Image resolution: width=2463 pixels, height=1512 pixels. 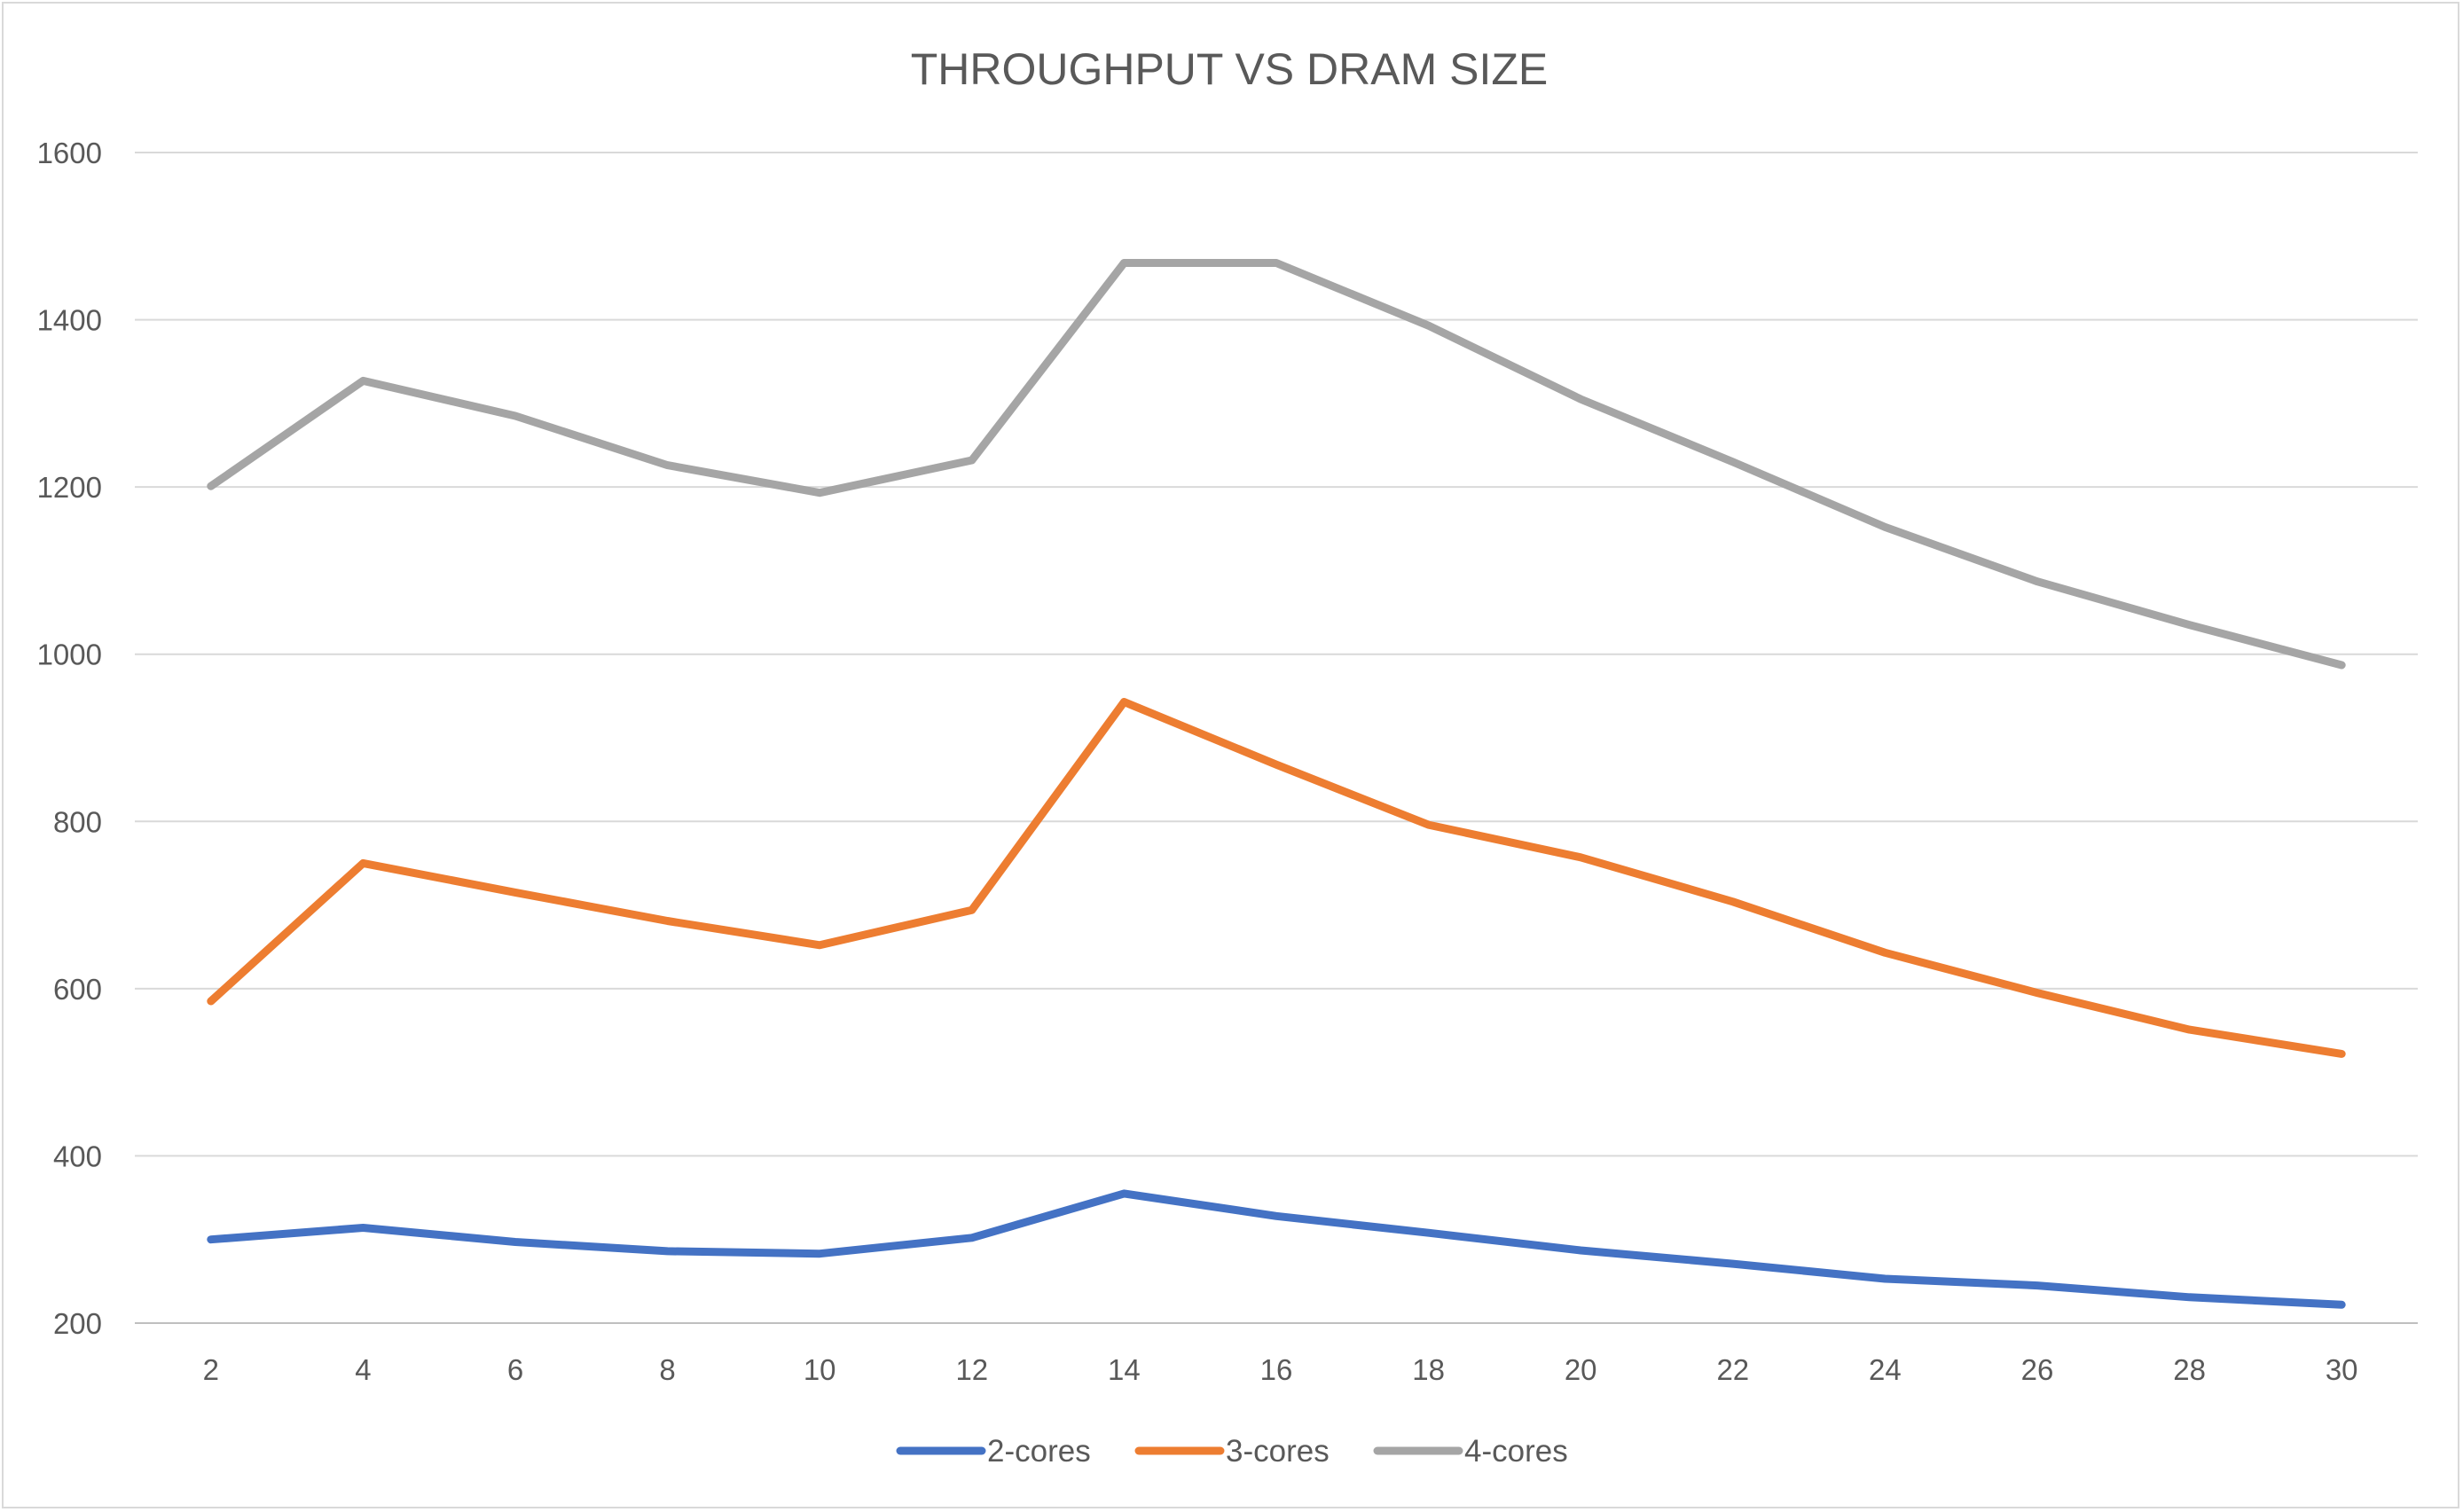 I want to click on y-tick-label-1000: 1000, so click(x=69, y=654).